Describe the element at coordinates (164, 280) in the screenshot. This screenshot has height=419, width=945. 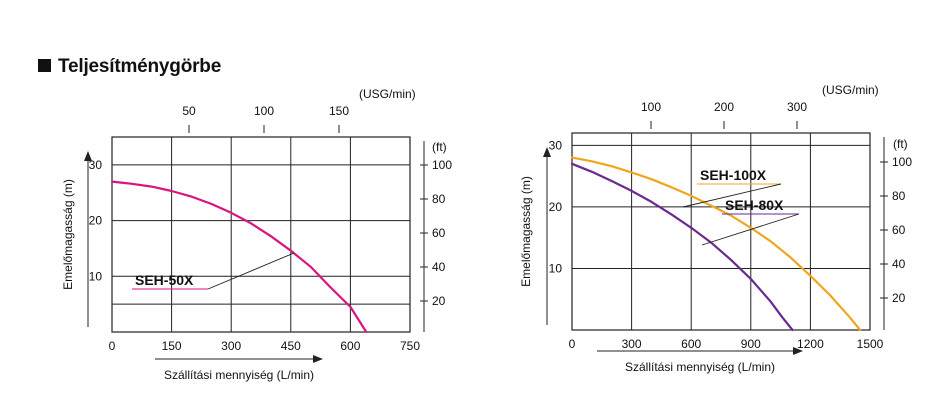
I see `series-label-seh-50x: SEH-50X` at that location.